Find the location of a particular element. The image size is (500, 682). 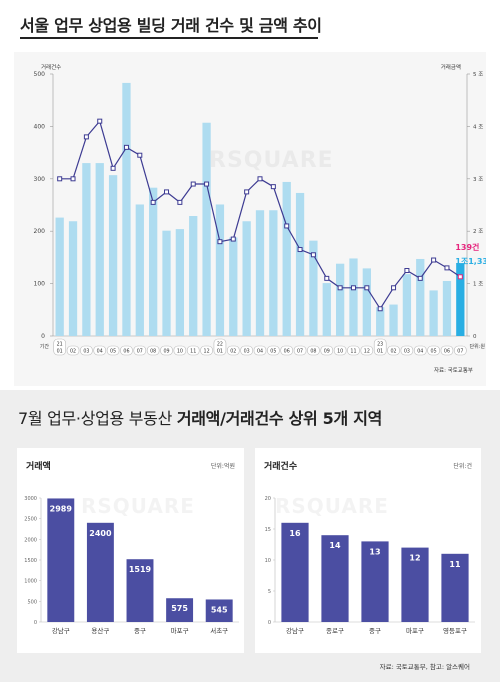

month-label: 01 is located at coordinates (220, 352).